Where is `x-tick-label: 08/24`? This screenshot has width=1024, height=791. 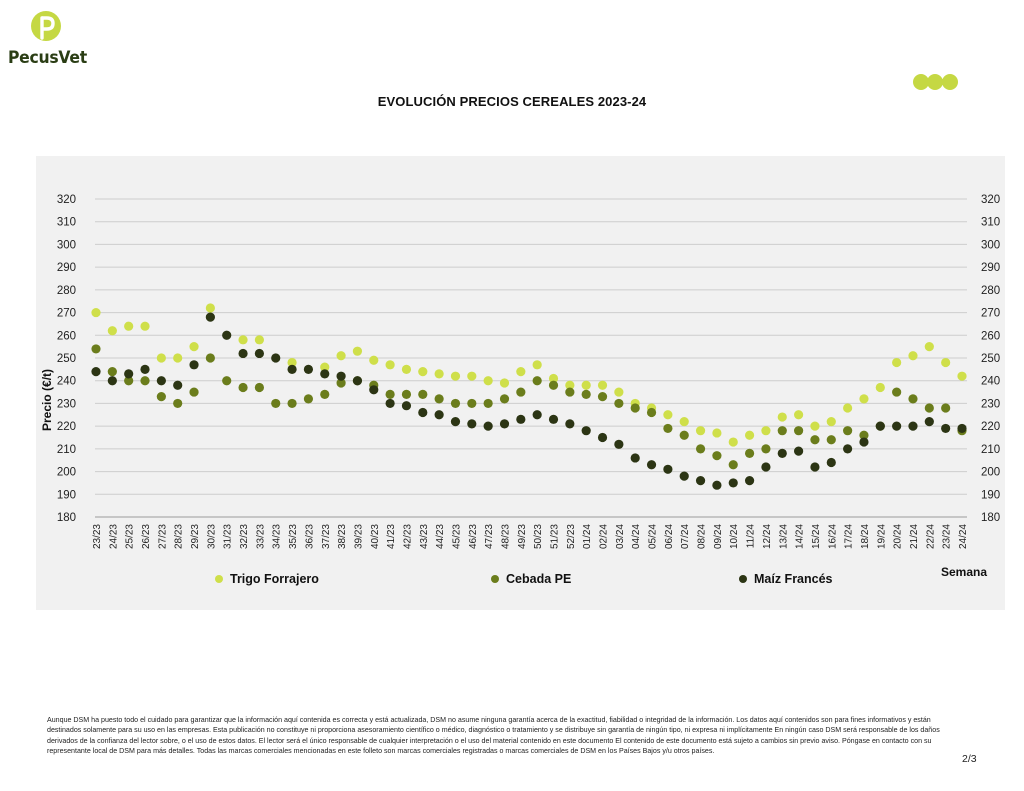 x-tick-label: 08/24 is located at coordinates (702, 536).